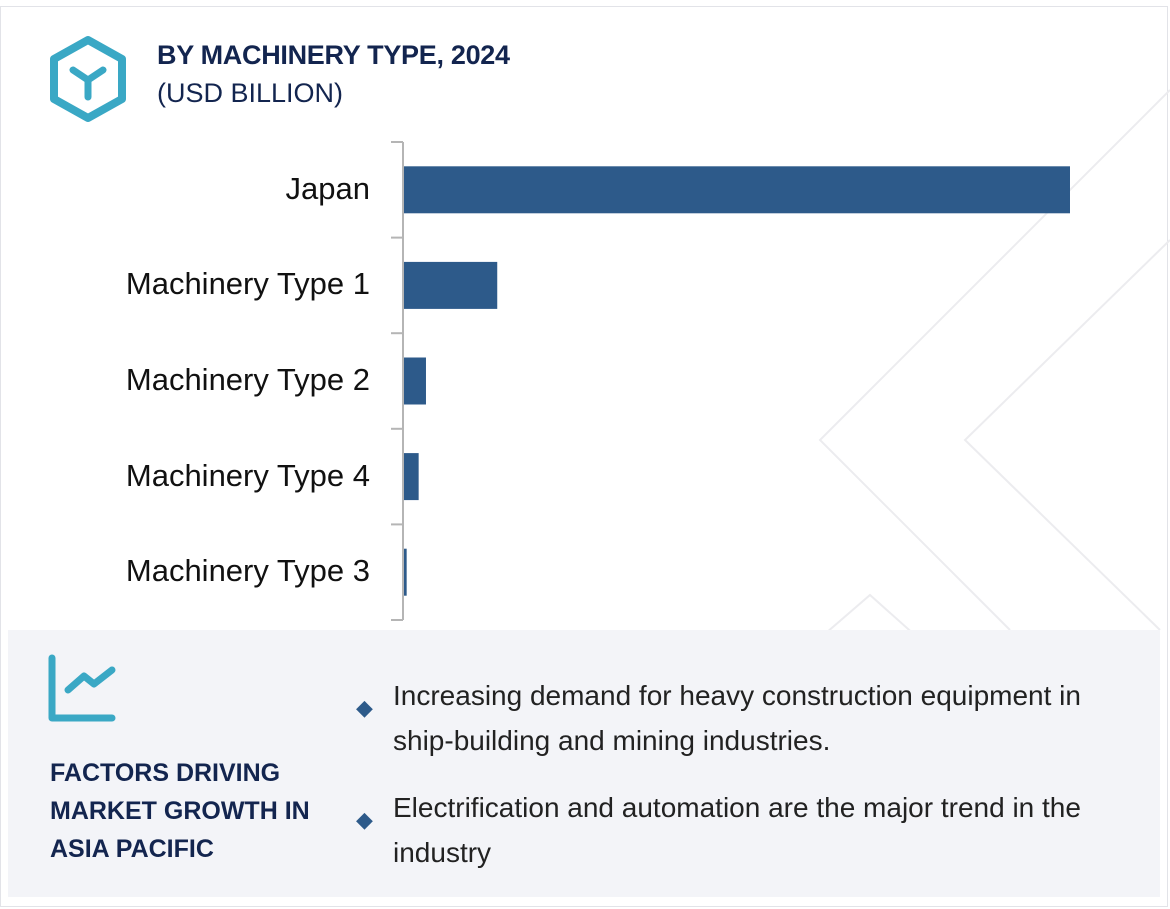  Describe the element at coordinates (165, 773) in the screenshot. I see `factors-title-line: FACTORS DRIVING` at that location.